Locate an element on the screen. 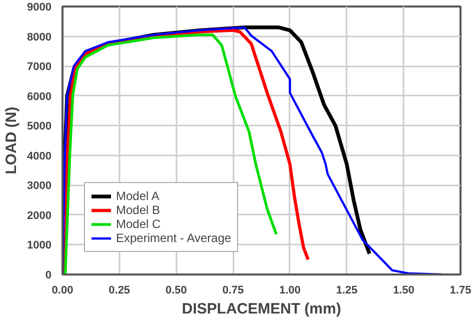 Image resolution: width=474 pixels, height=320 pixels. x-tick-label: 1.00 is located at coordinates (290, 290).